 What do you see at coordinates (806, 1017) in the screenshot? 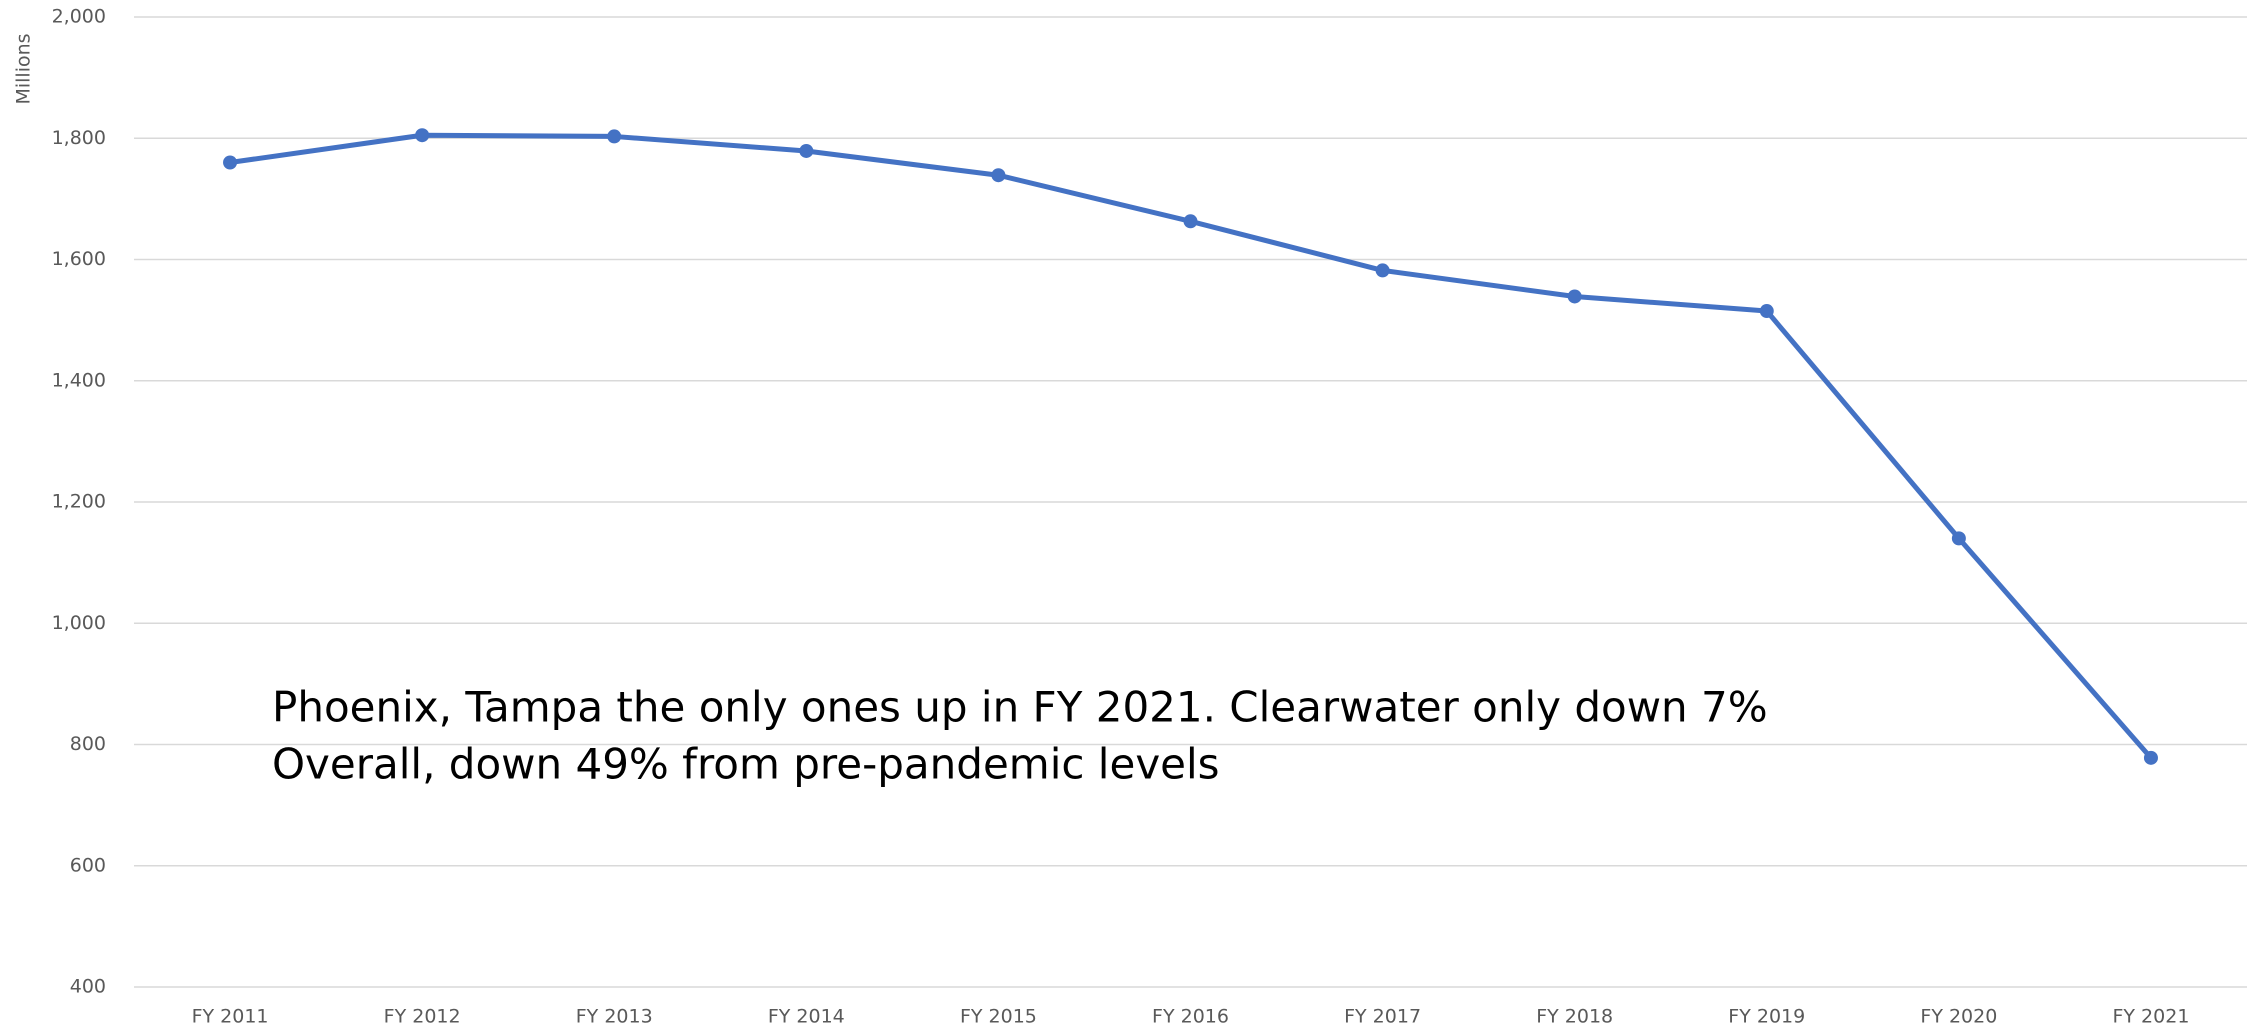
I see `x-tick-label: FY 2014` at bounding box center [806, 1017].